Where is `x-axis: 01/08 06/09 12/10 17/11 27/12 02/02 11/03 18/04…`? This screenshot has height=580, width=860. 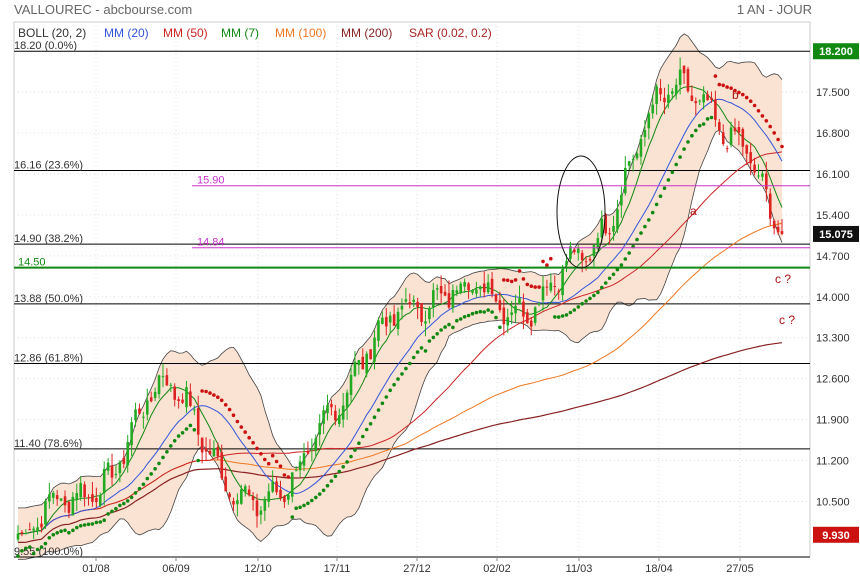 x-axis: 01/08 06/09 12/10 17/11 27/12 02/02 11/03 18/04… is located at coordinates (418, 566).